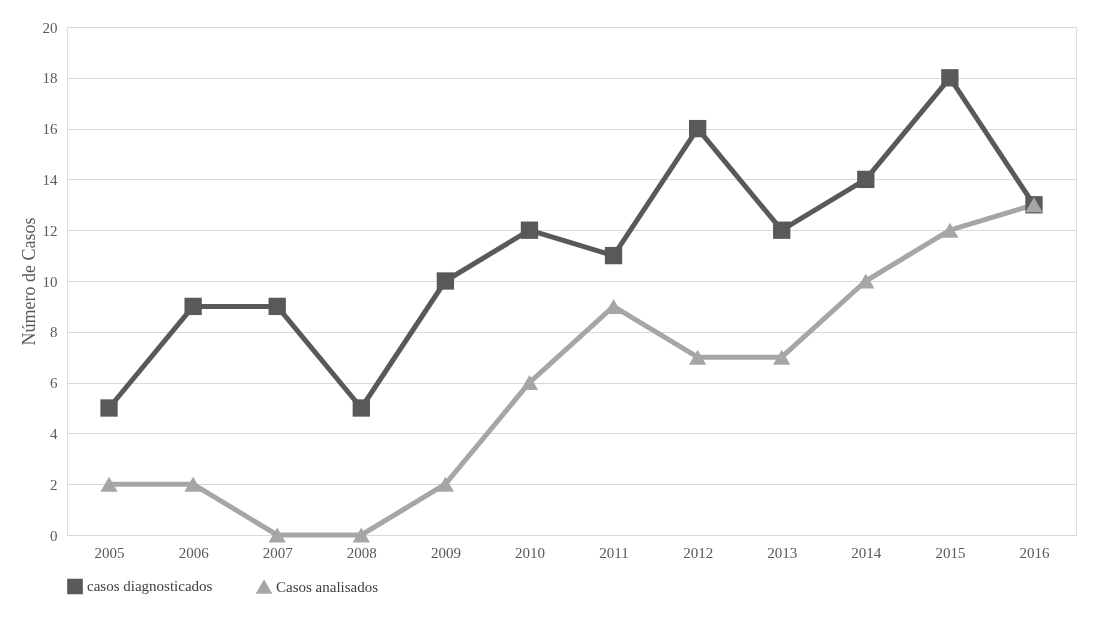 This screenshot has height=617, width=1096. I want to click on y-tick-label: 16, so click(50, 129).